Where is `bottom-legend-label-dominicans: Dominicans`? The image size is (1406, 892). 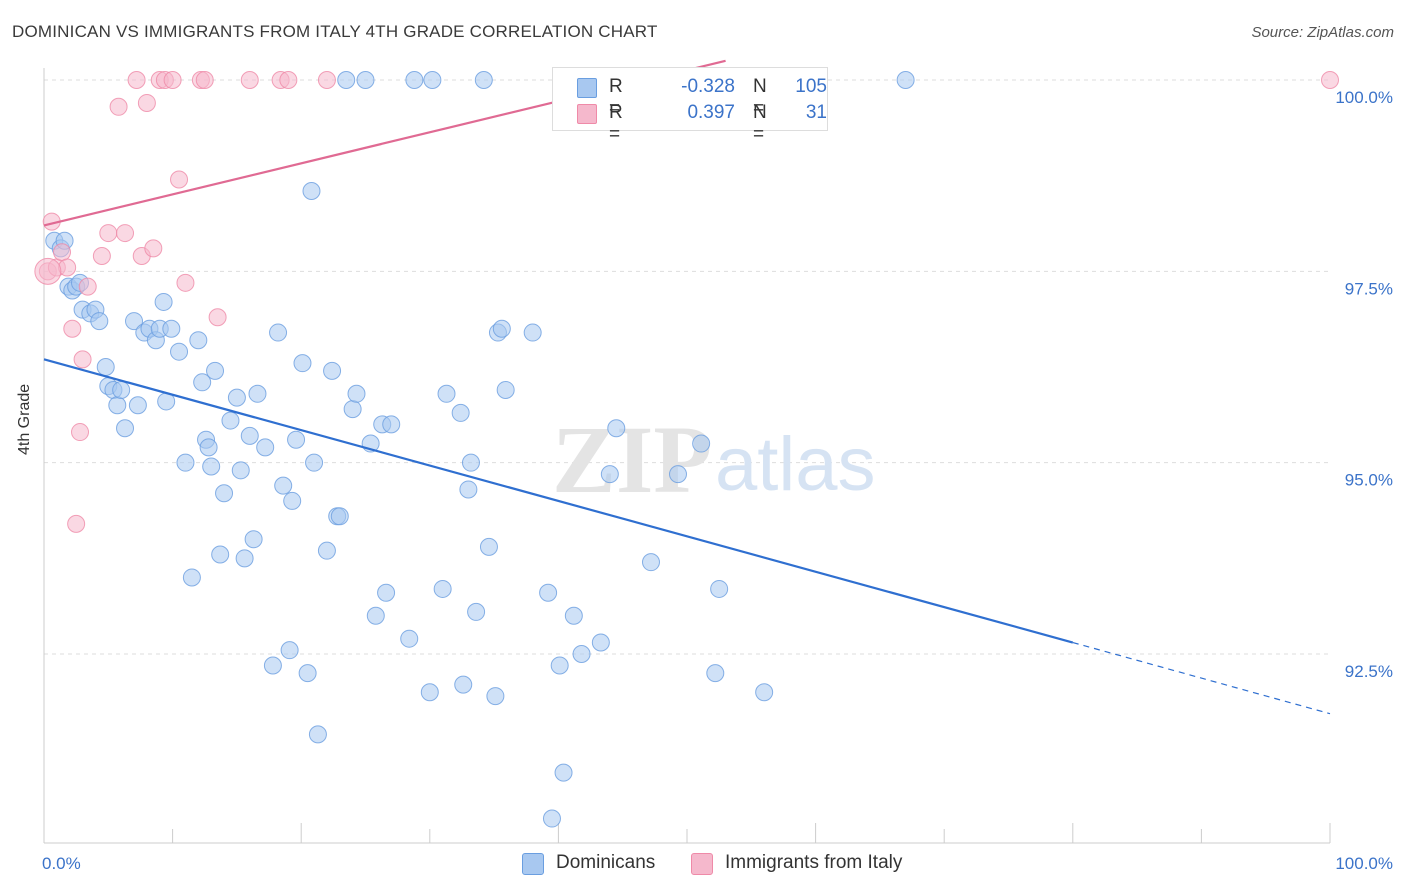 bottom-legend-label-dominicans: Dominicans is located at coordinates (606, 862).